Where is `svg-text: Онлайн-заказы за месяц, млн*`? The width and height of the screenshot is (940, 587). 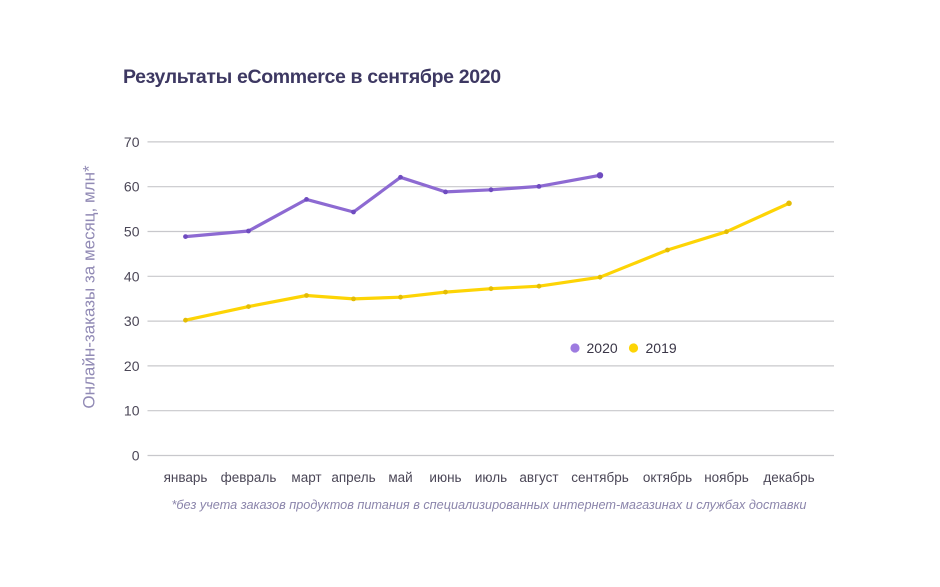 svg-text: Онлайн-заказы за месяц, млн* is located at coordinates (89, 287).